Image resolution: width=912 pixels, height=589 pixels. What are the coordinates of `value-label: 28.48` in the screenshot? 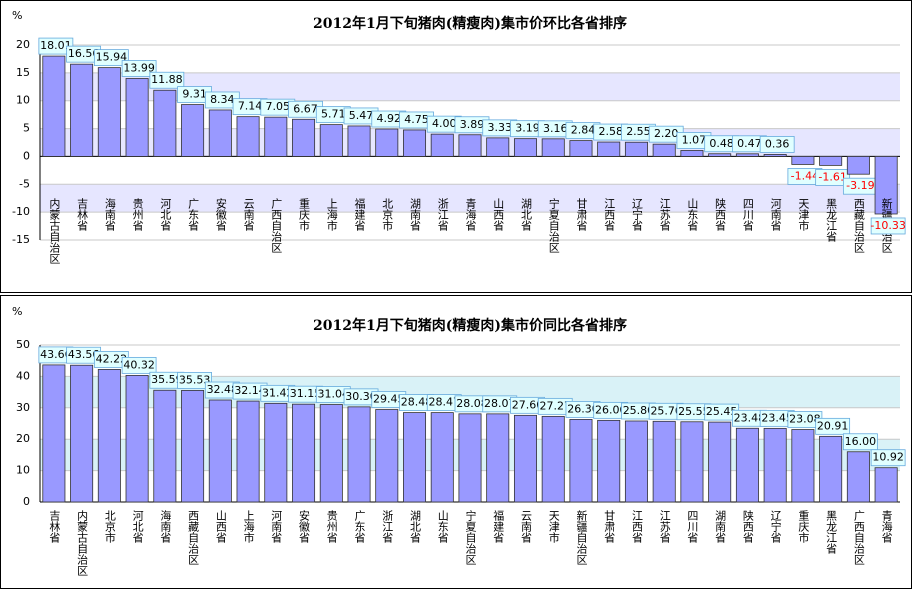 It's located at (417, 402).